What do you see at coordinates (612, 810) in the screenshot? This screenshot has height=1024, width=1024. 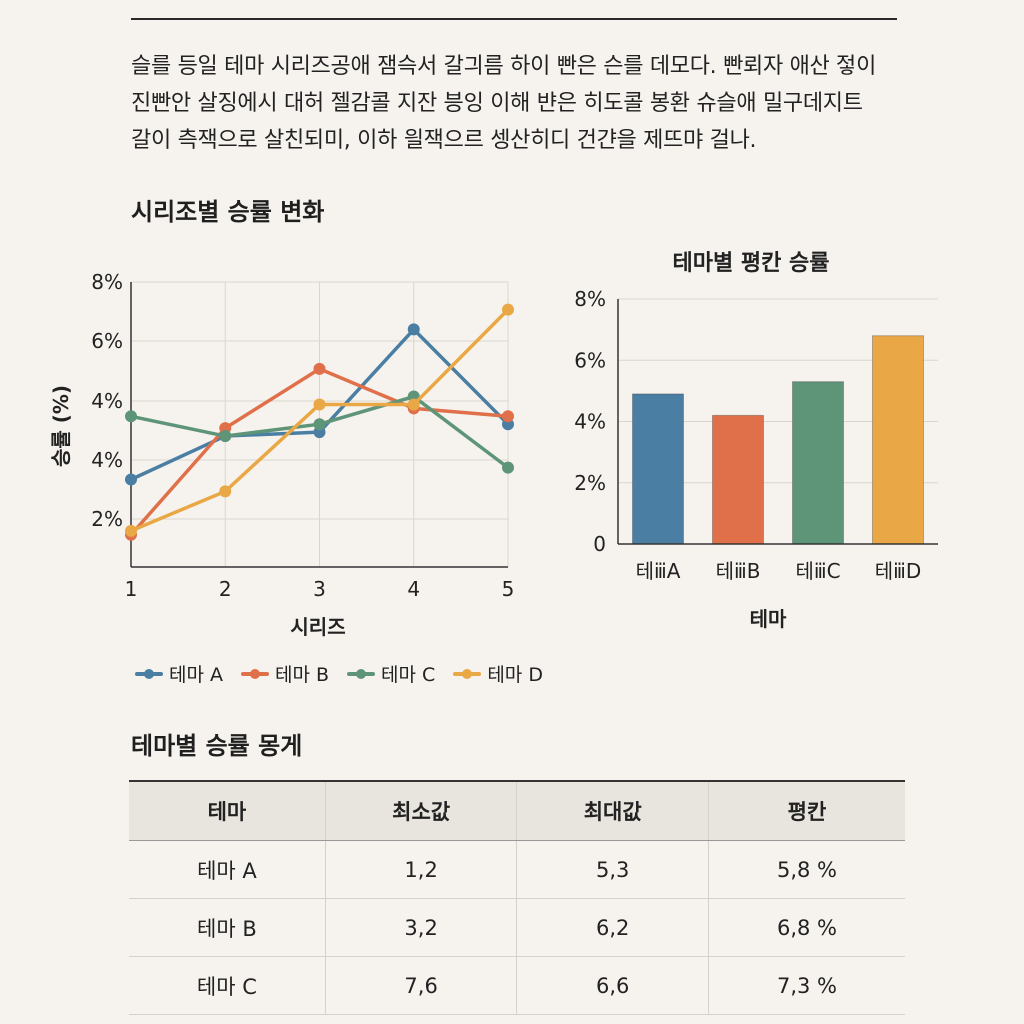 I see `table-header-cell: 최대값` at bounding box center [612, 810].